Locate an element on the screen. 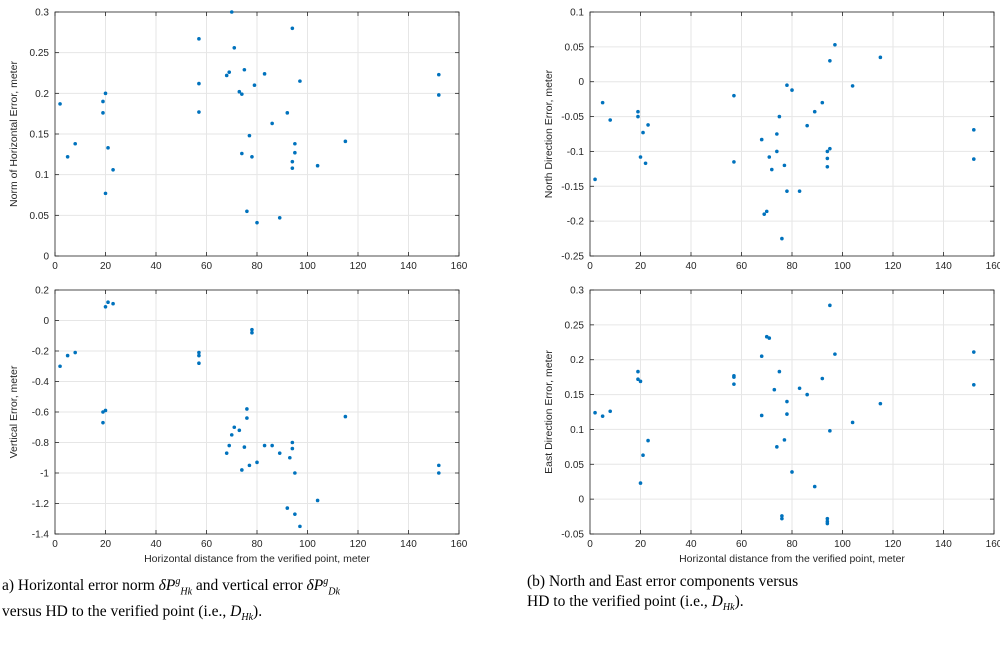 The image size is (1000, 646). y-tick-label: -0.25 is located at coordinates (572, 257).